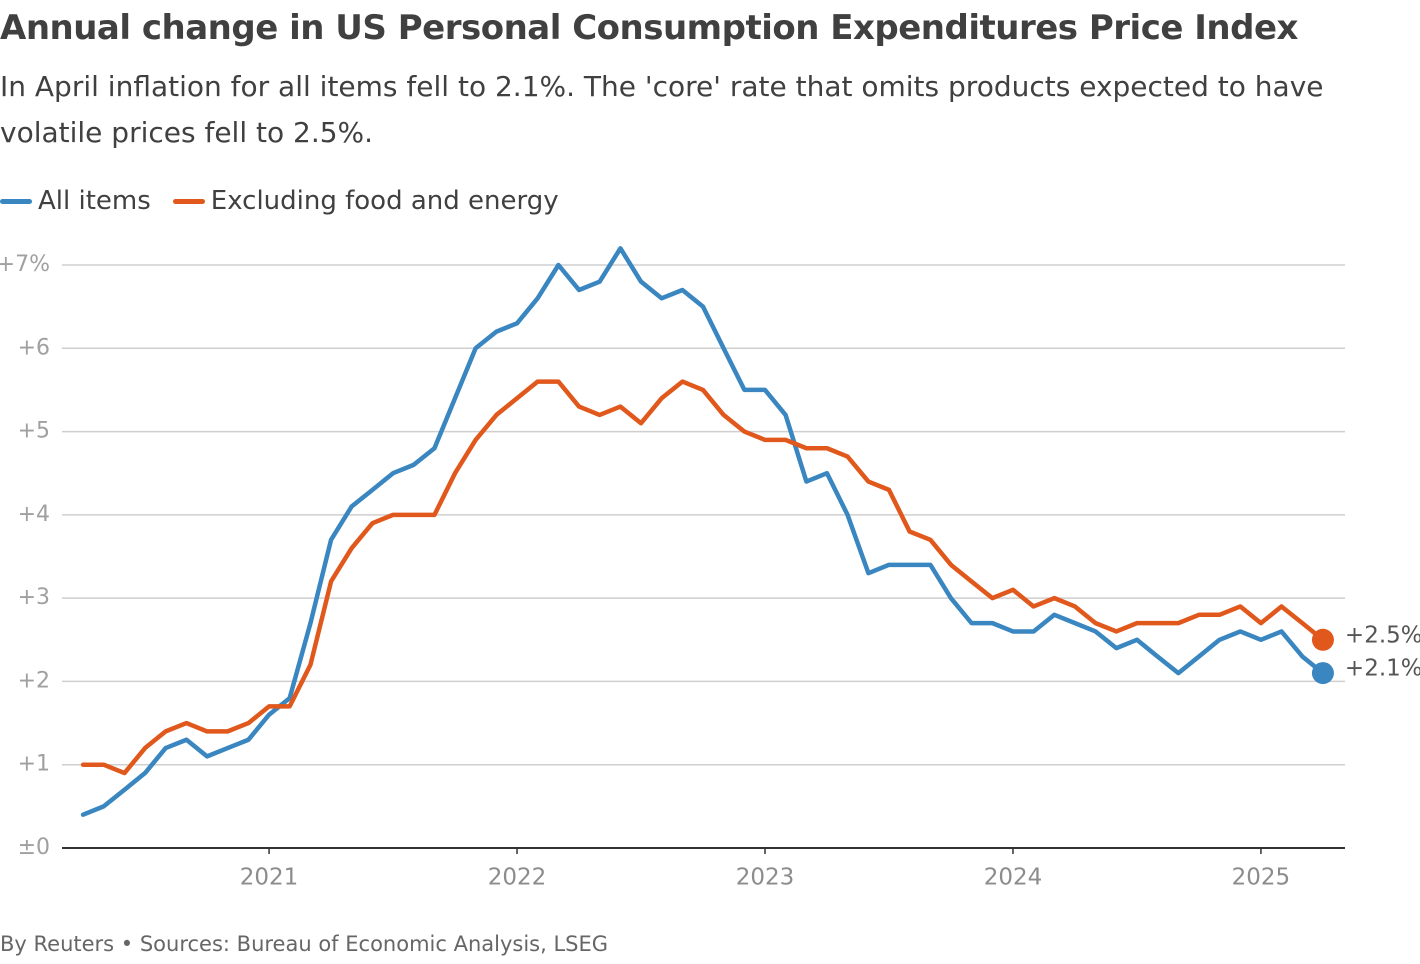  What do you see at coordinates (1013, 878) in the screenshot?
I see `x-tick-label: 2024` at bounding box center [1013, 878].